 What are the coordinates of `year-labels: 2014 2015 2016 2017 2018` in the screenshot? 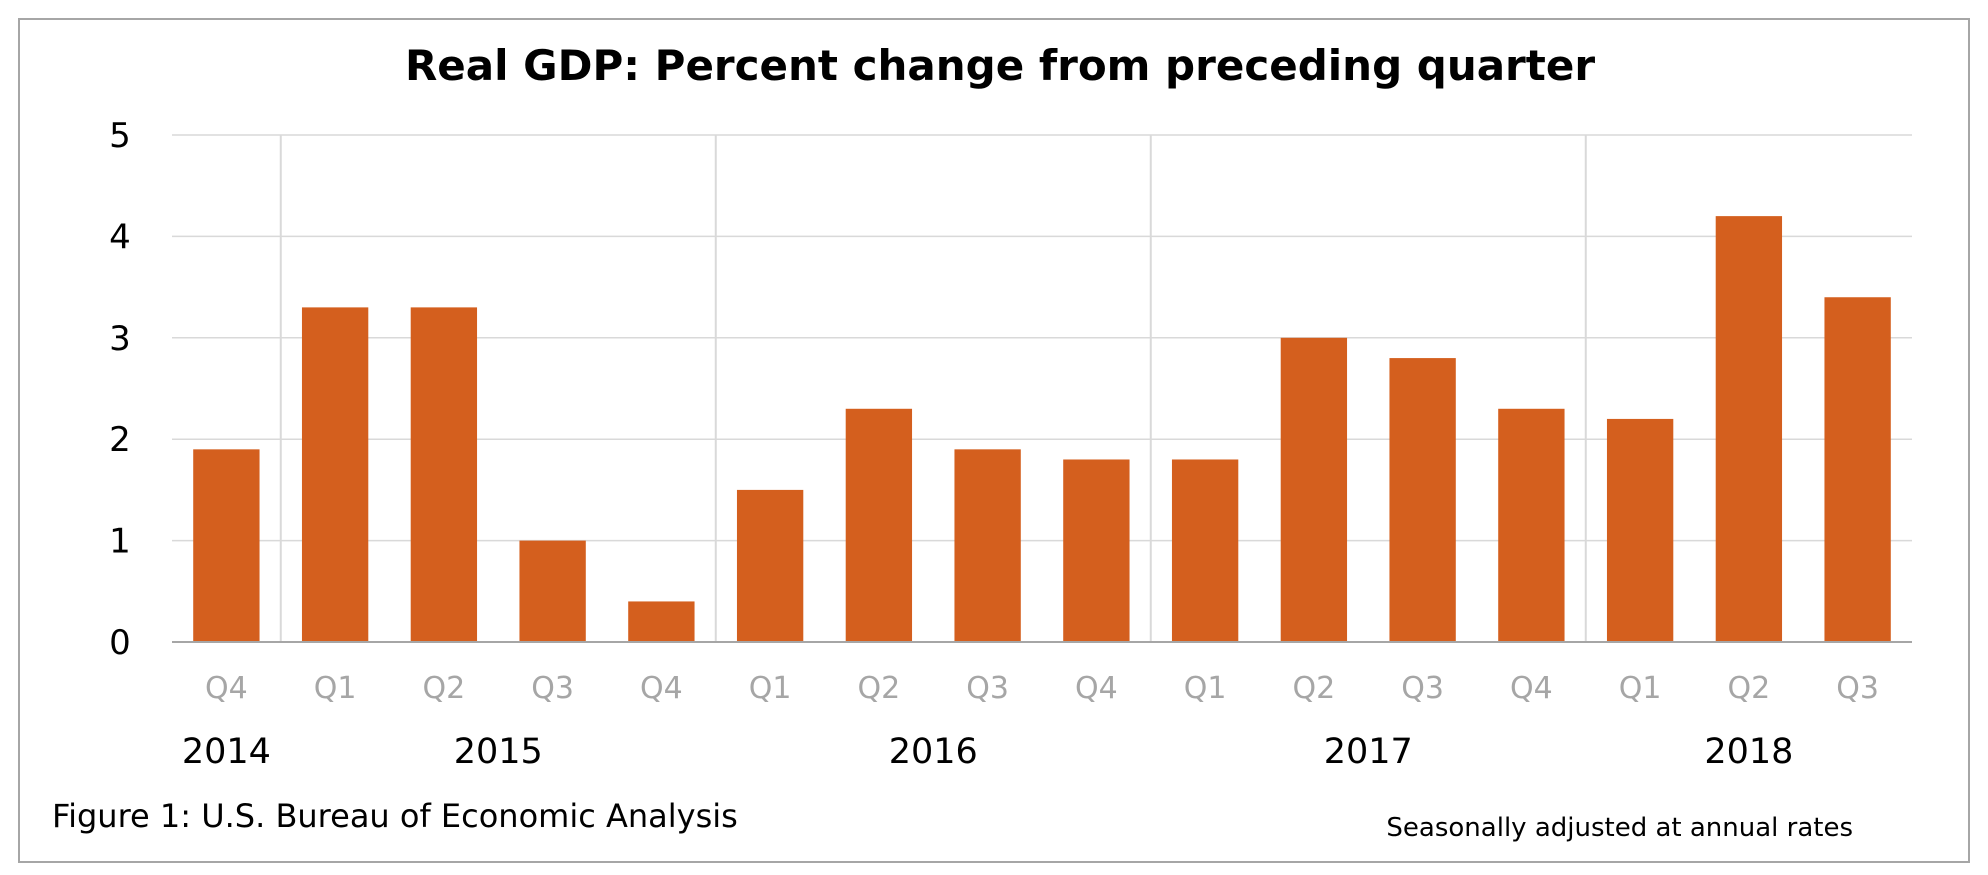 It's located at (988, 752).